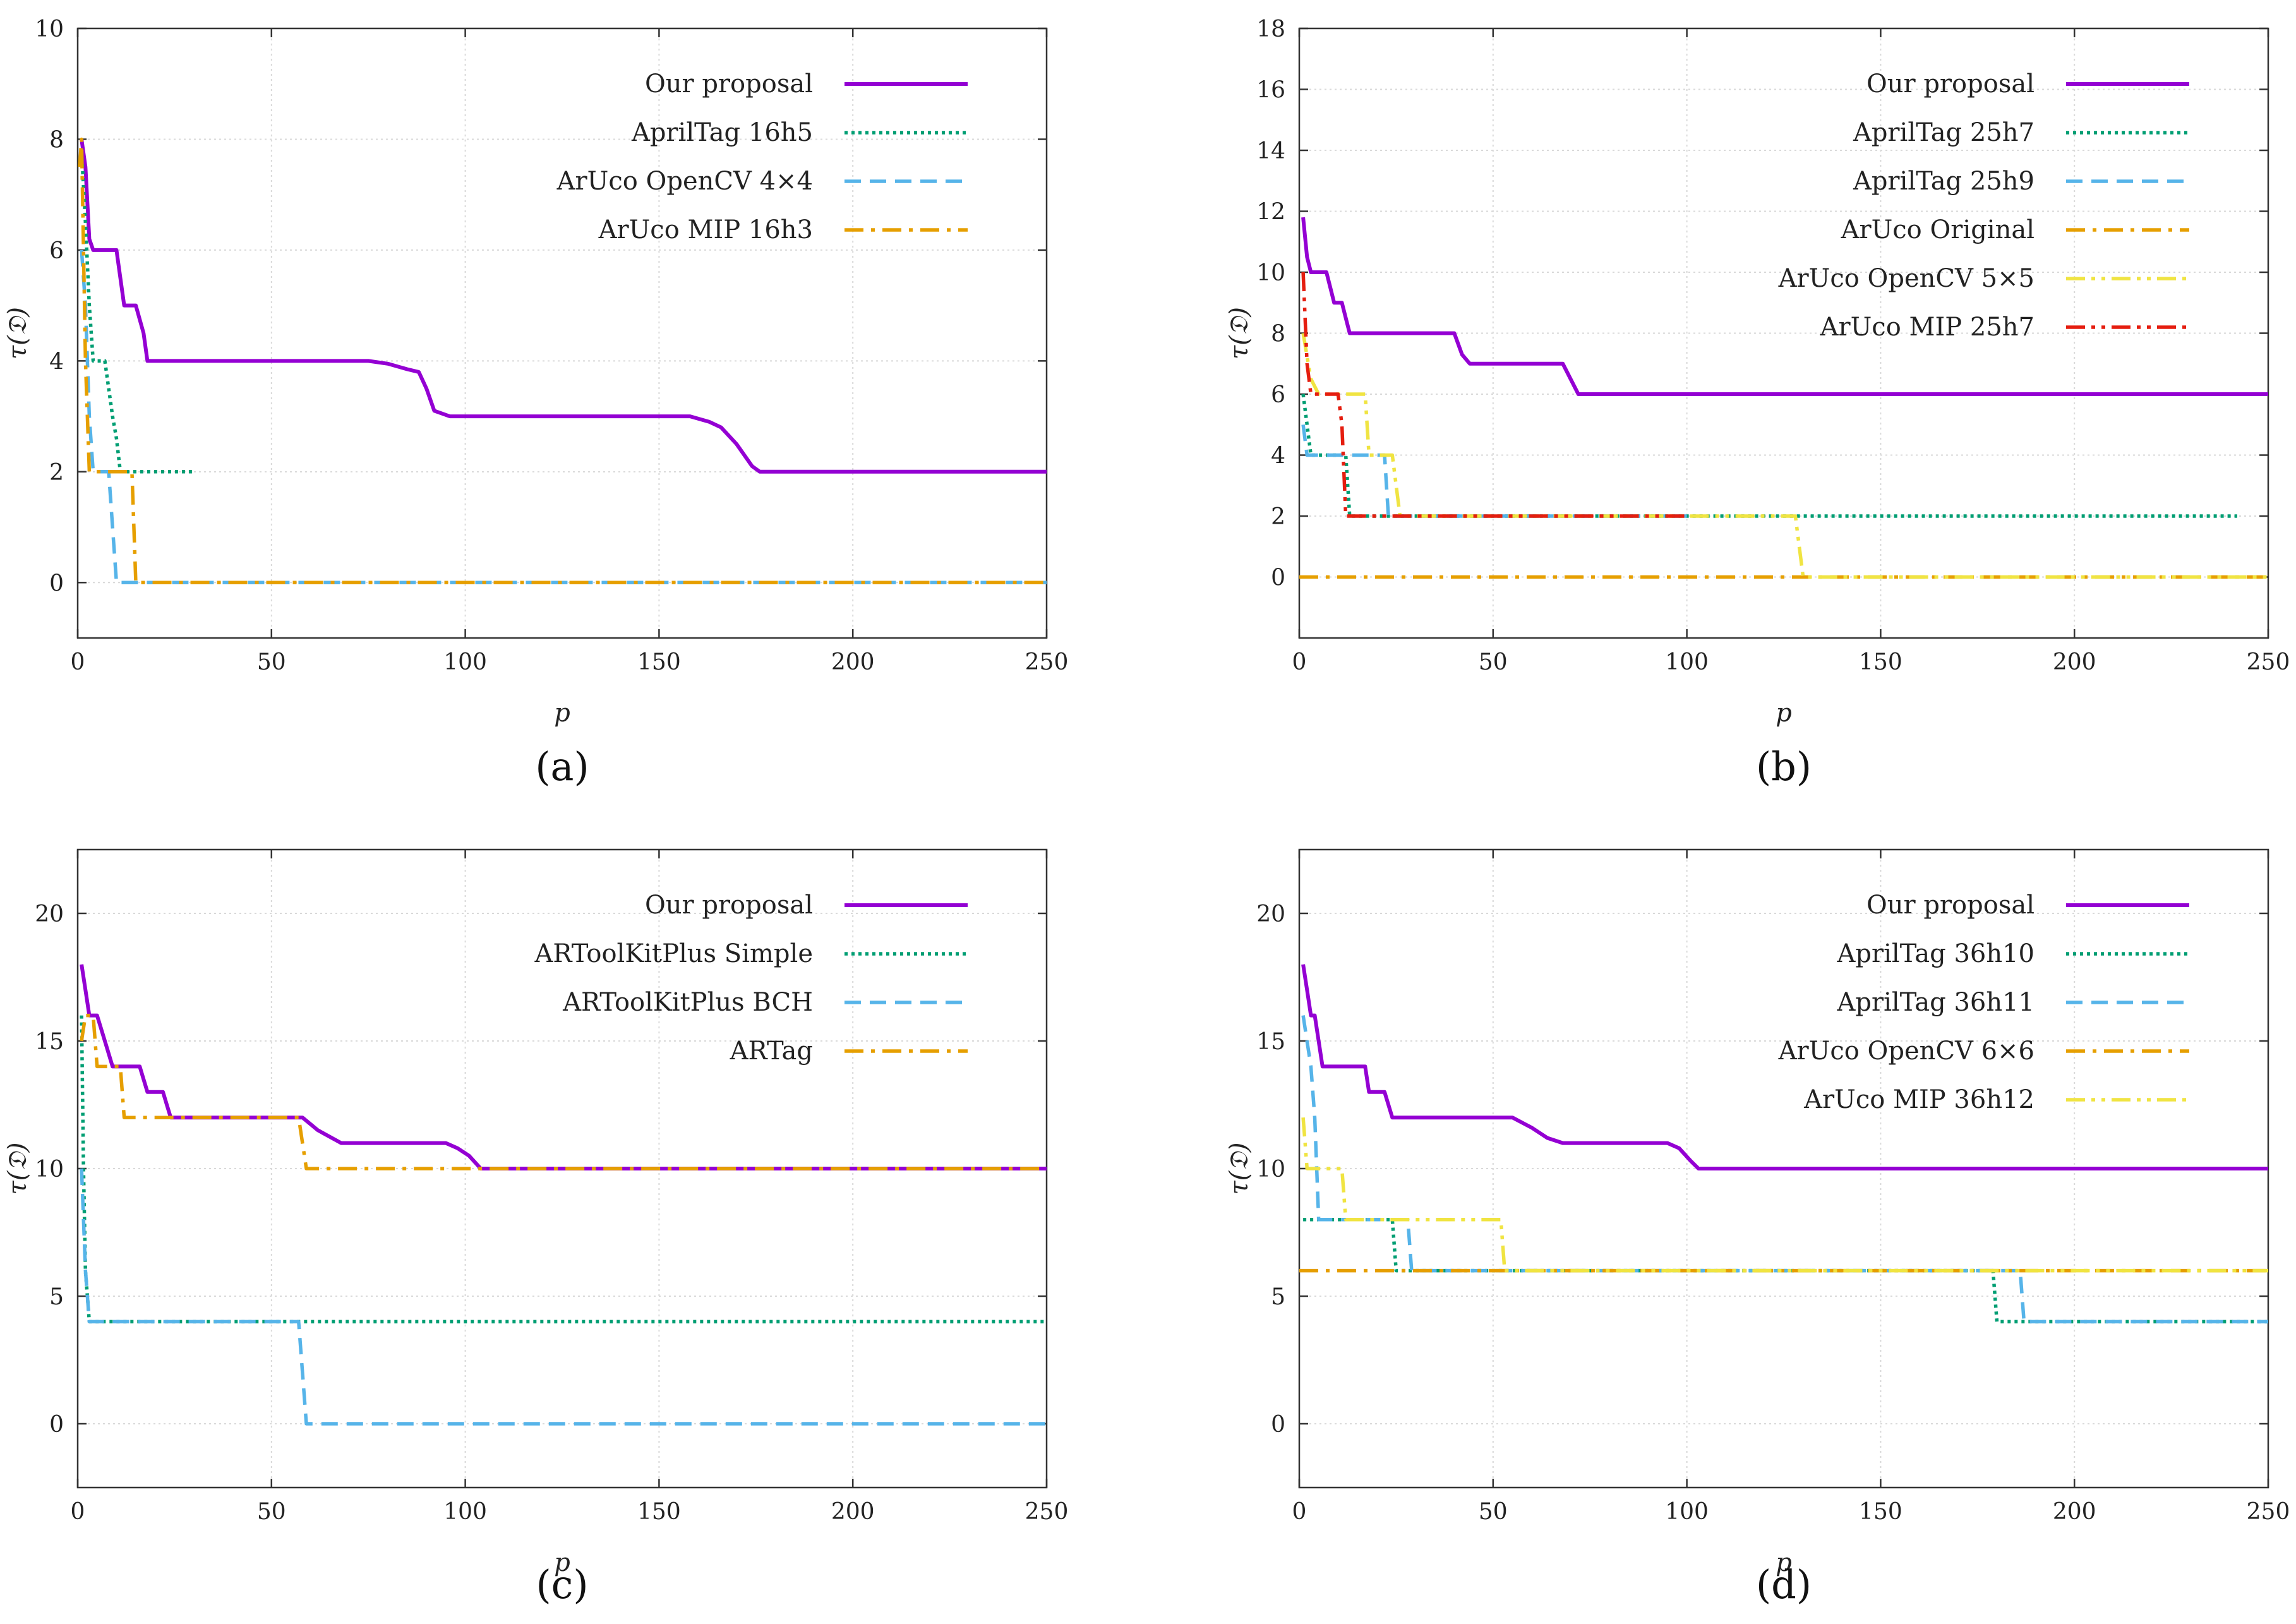  Describe the element at coordinates (1784, 1584) in the screenshot. I see `panel-label: (d)` at that location.